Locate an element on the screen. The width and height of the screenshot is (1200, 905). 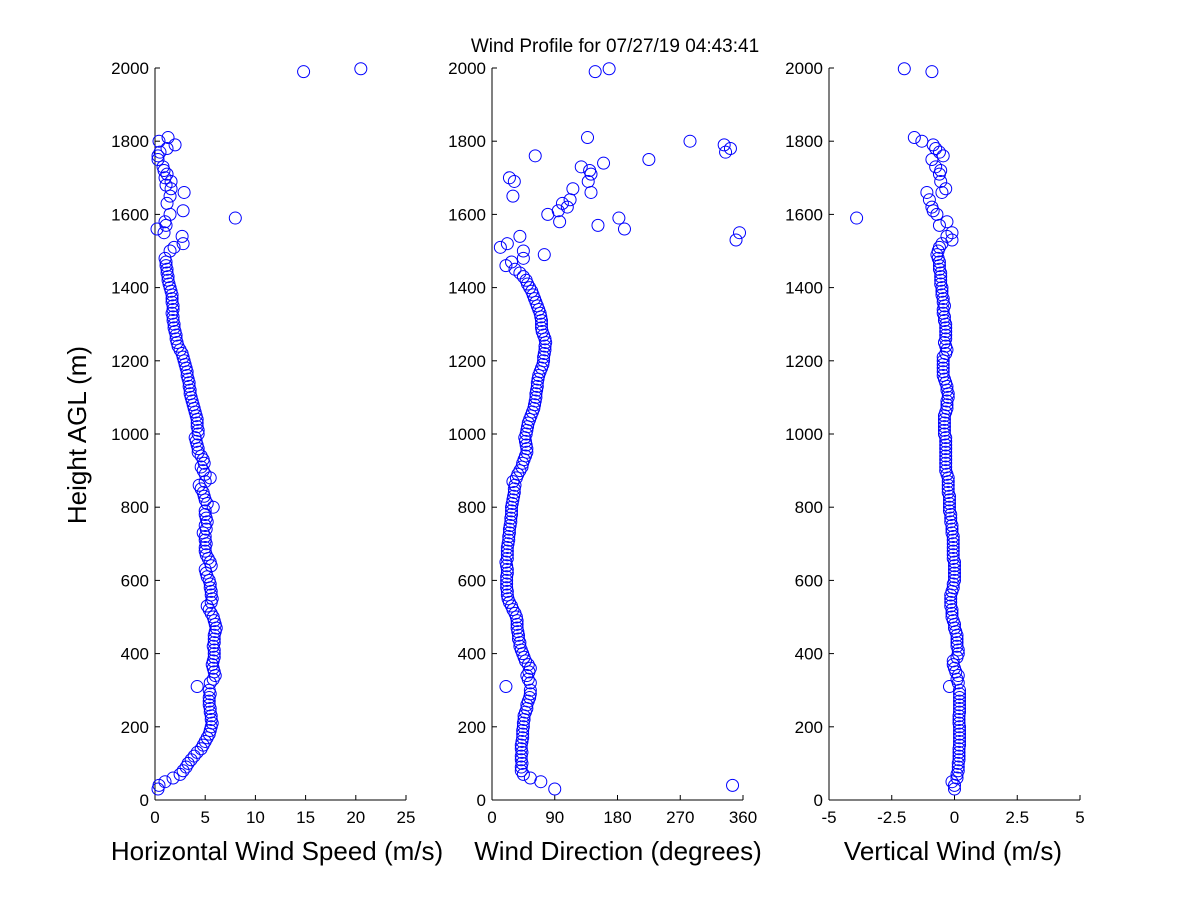
y-tick-label-speed: 1200 is located at coordinates (130, 361).